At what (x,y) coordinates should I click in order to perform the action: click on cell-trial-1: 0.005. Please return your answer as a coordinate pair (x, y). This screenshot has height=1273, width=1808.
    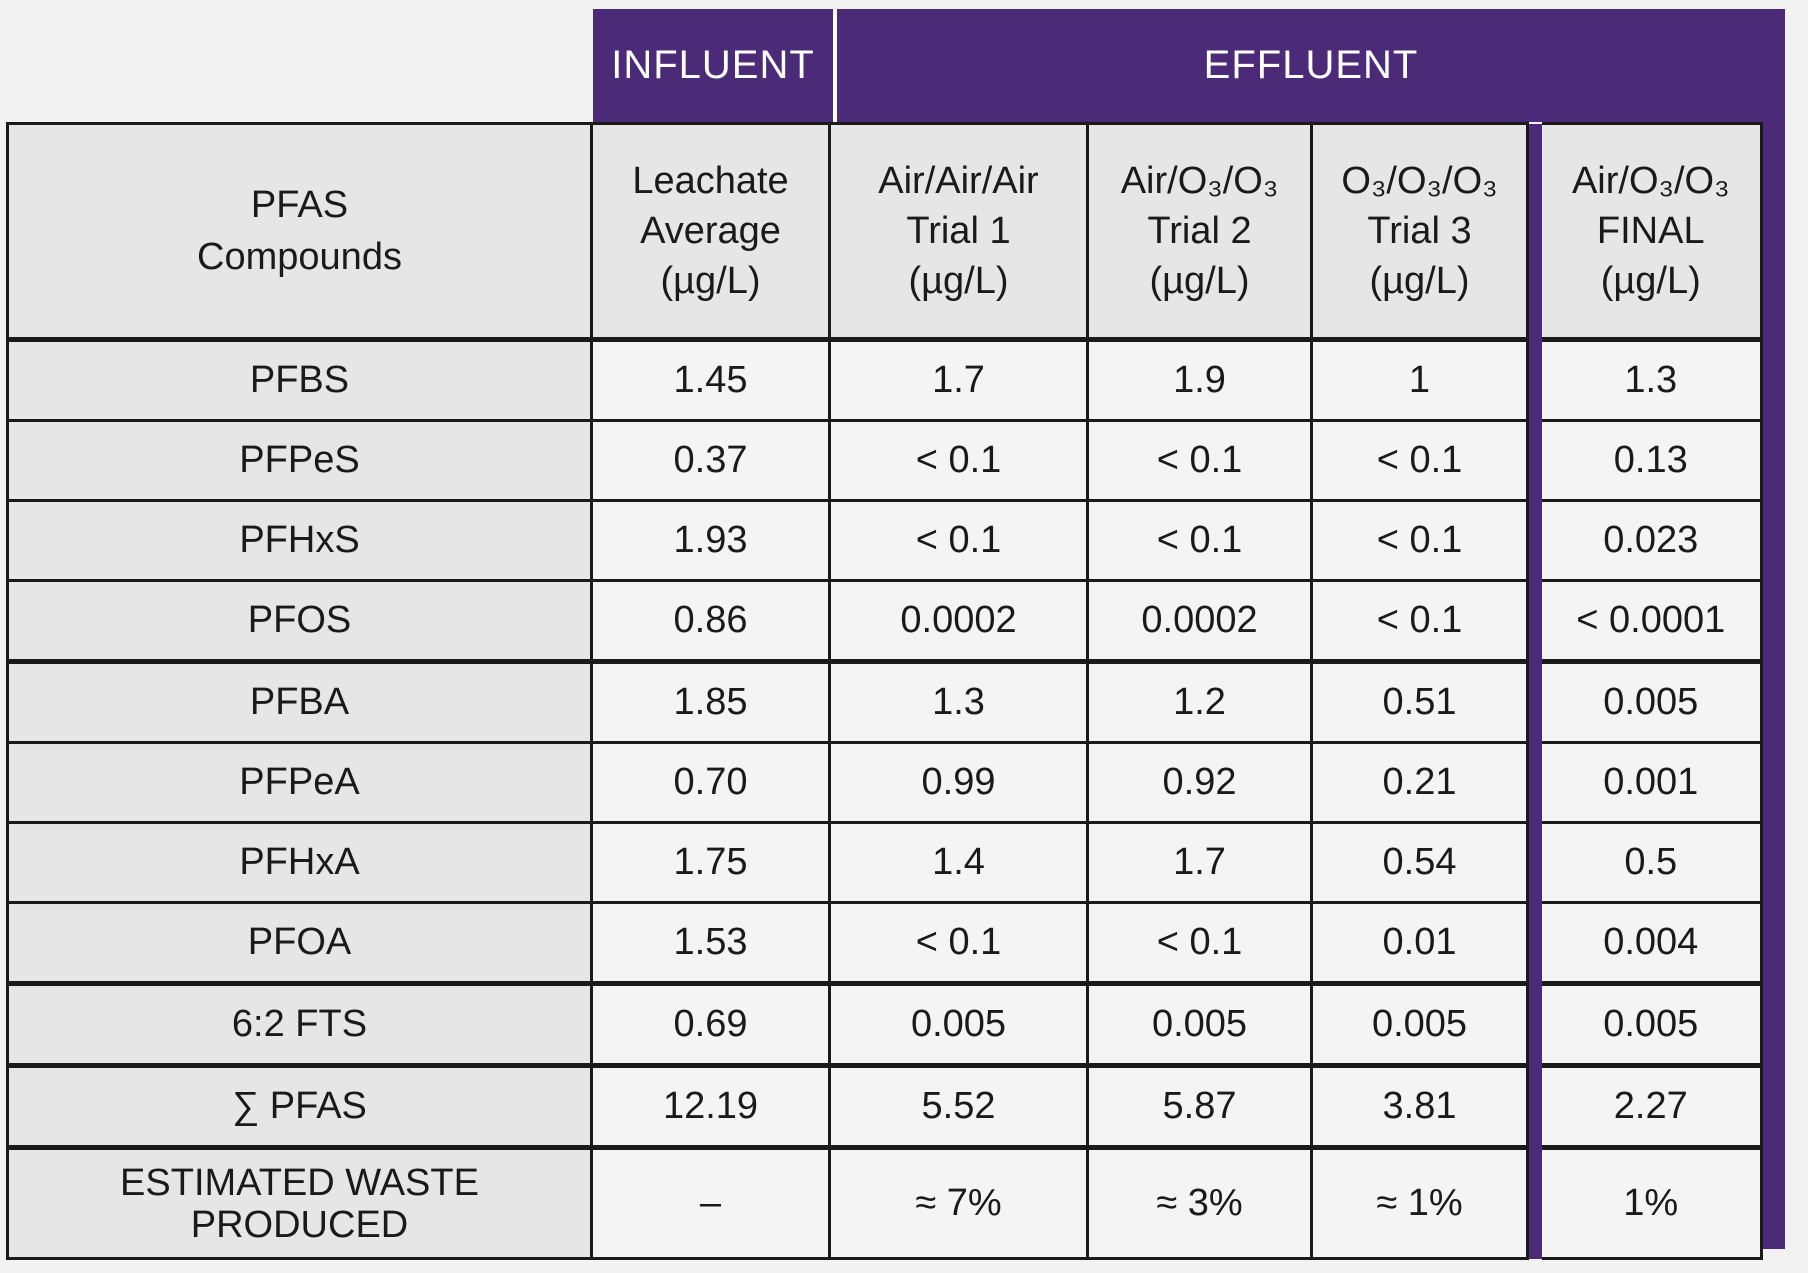
    Looking at the image, I should click on (958, 1024).